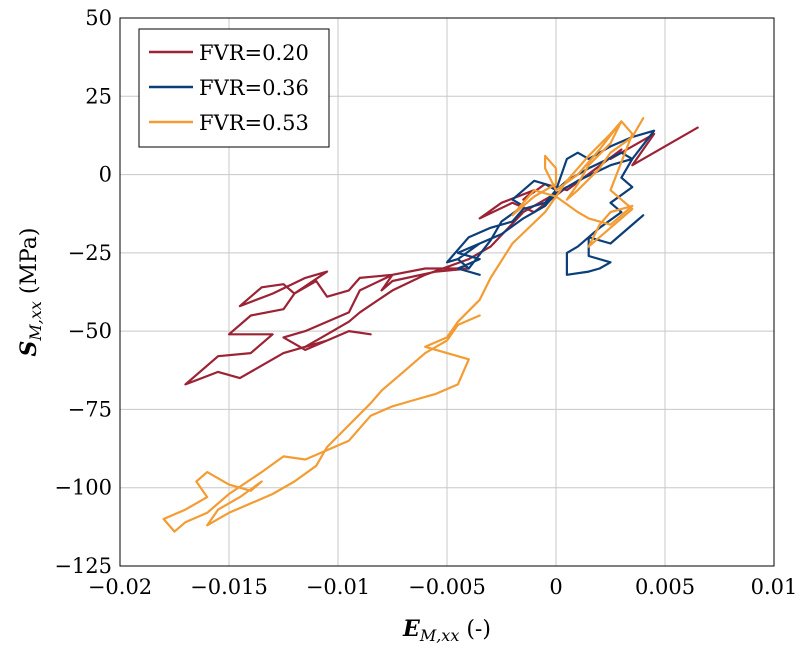 This screenshot has width=809, height=654. Describe the element at coordinates (555, 587) in the screenshot. I see `x-tick-label: 0` at that location.